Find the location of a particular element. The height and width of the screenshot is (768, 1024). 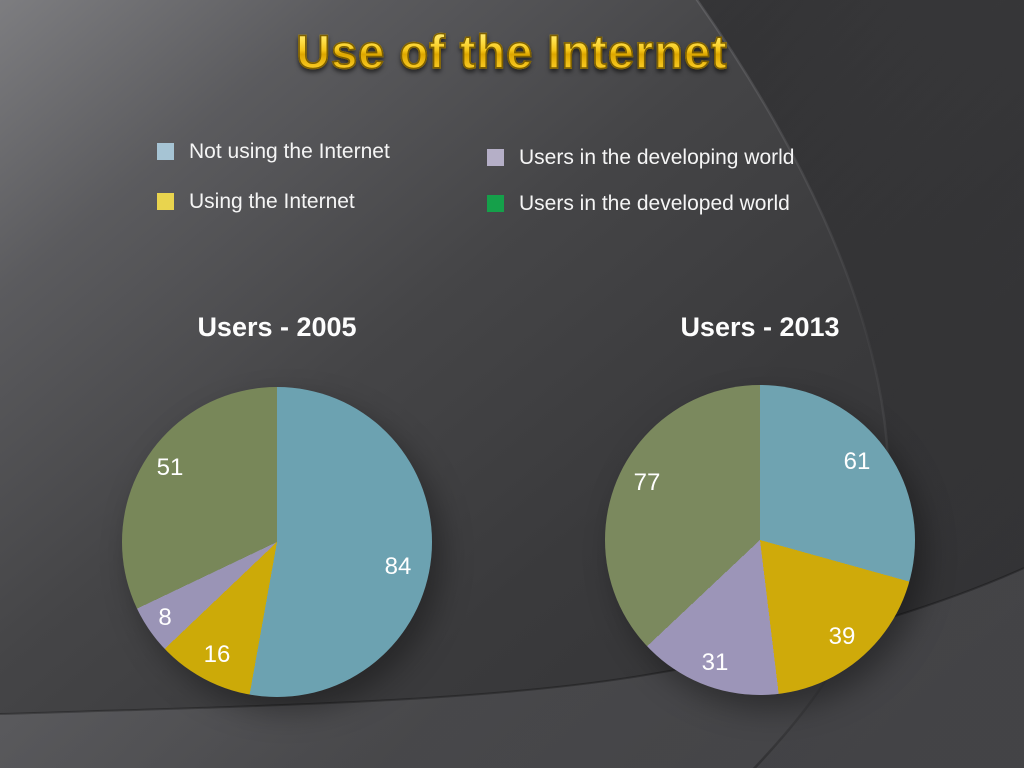

legend-swatch-developed is located at coordinates (495, 203).